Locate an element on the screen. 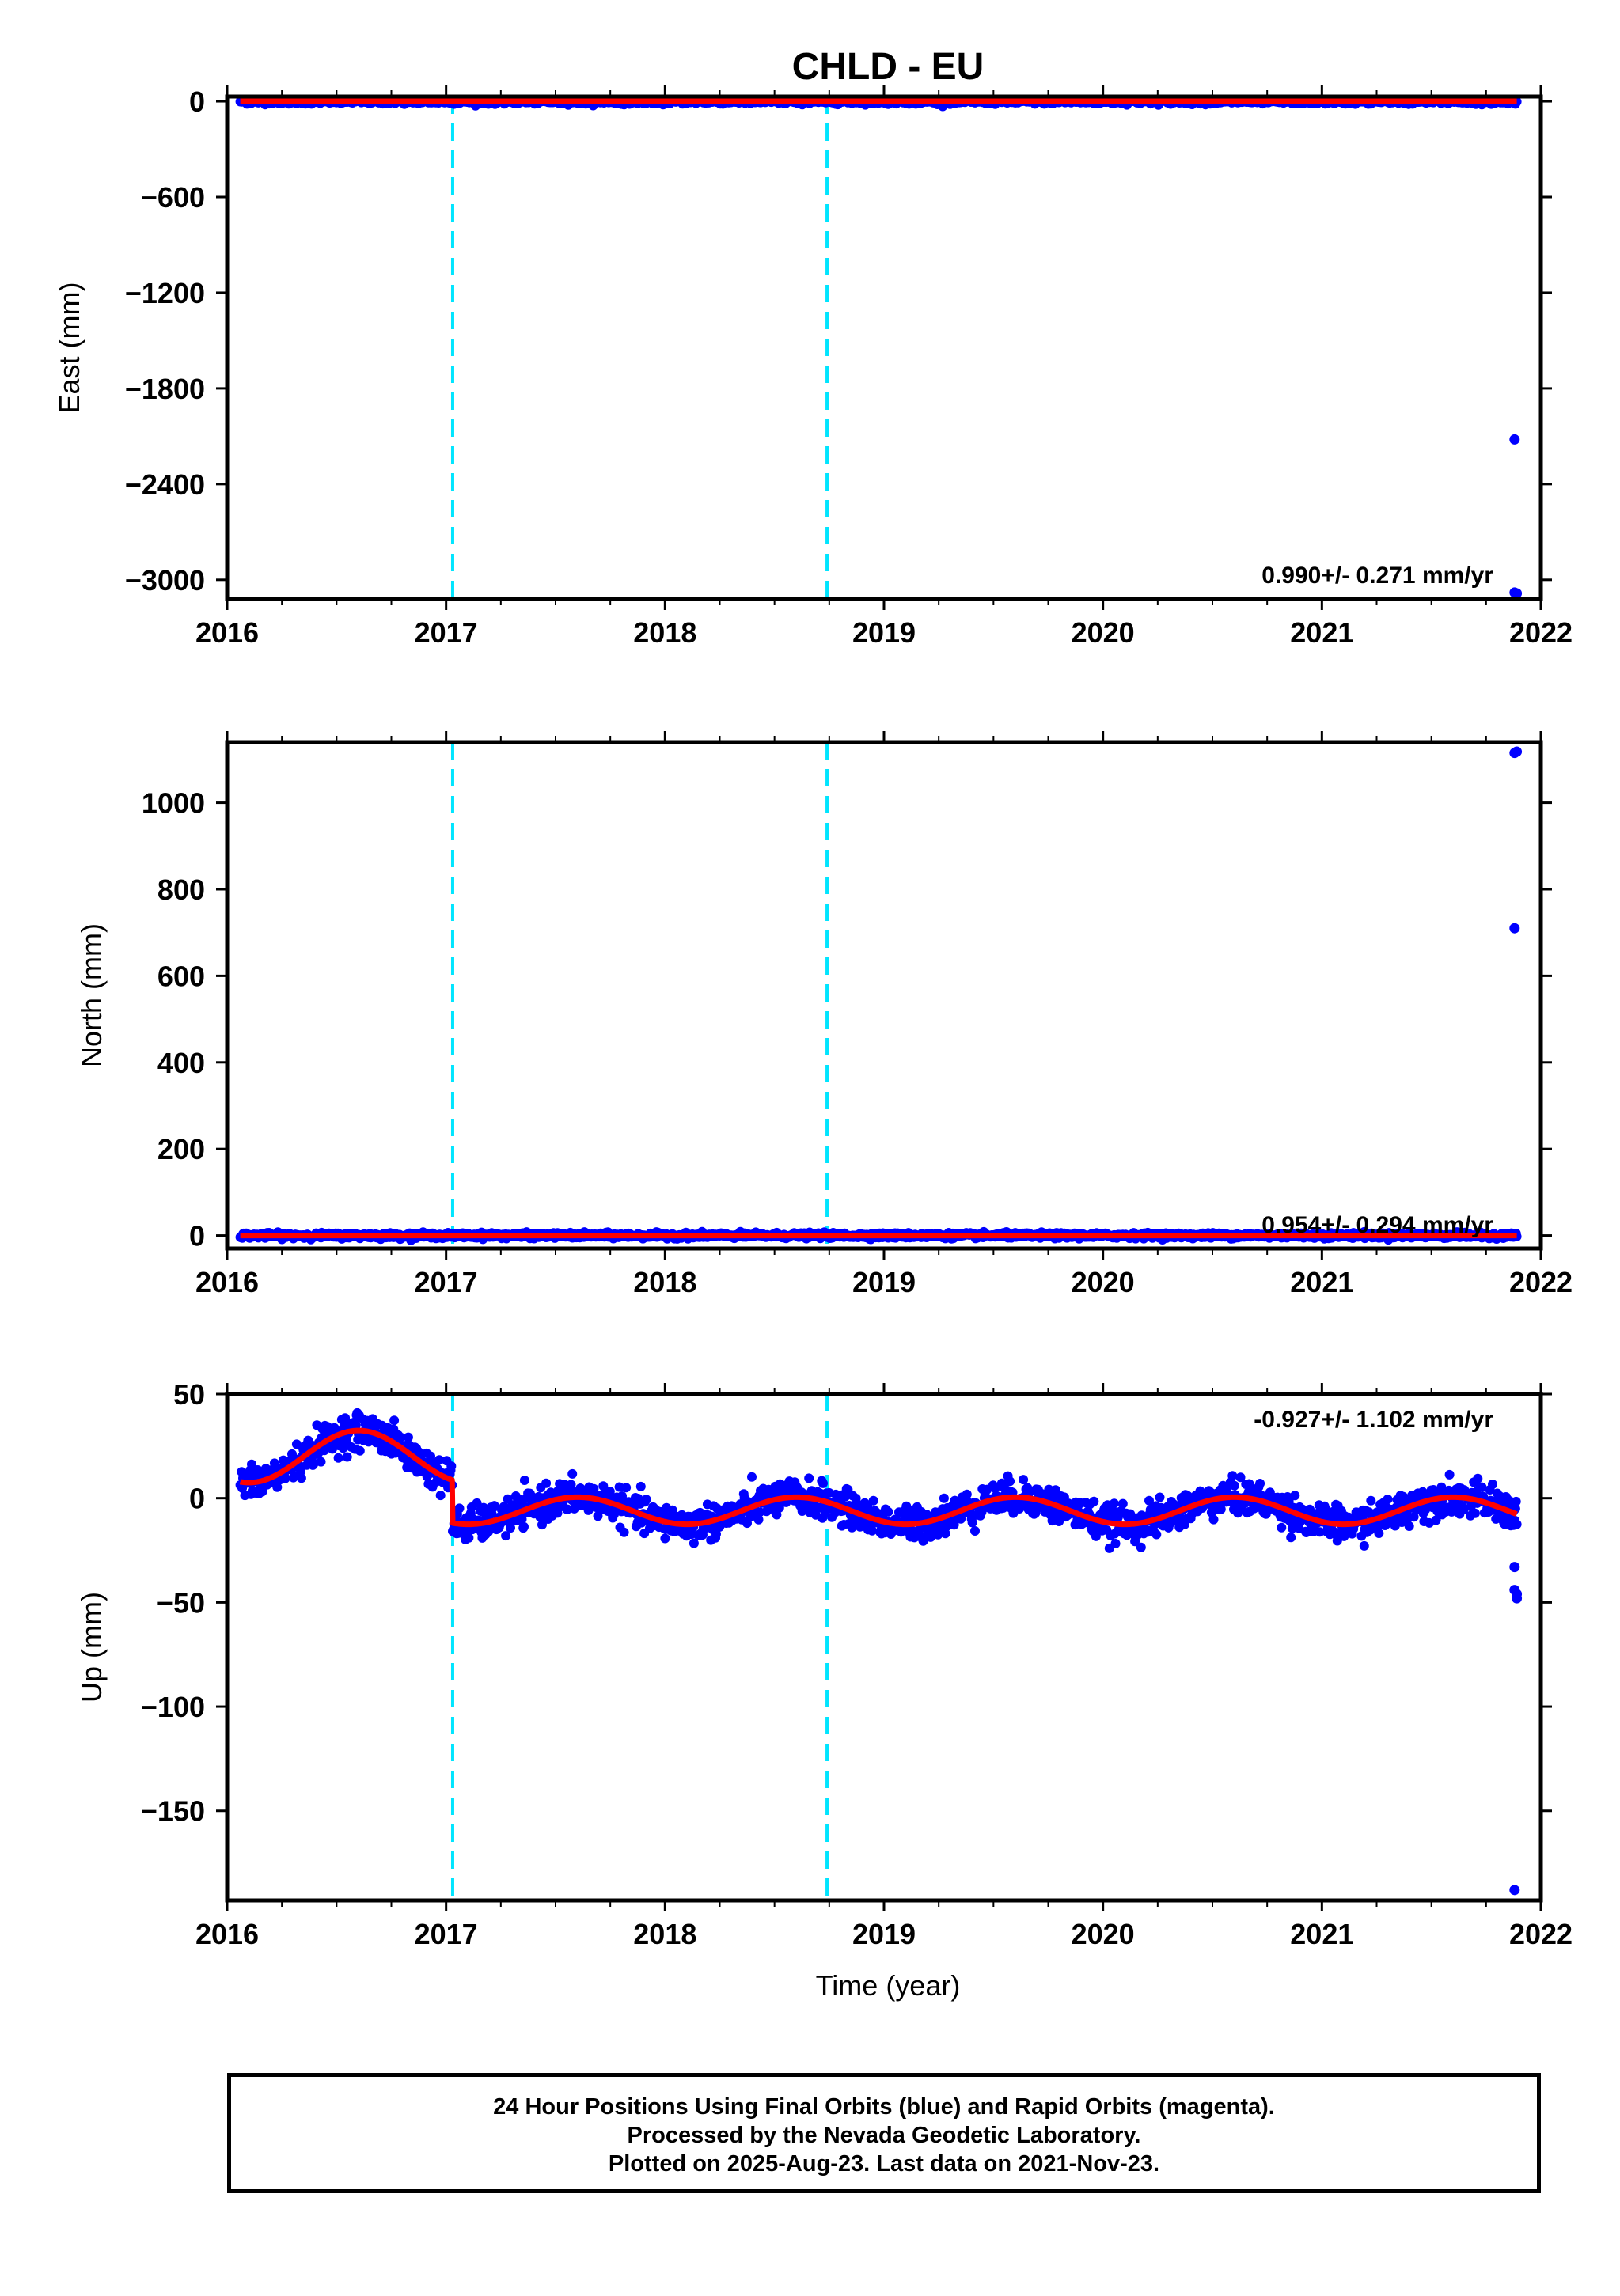 This screenshot has width=1620, height=2296. north-x-tick-label: 2017 is located at coordinates (446, 1282).